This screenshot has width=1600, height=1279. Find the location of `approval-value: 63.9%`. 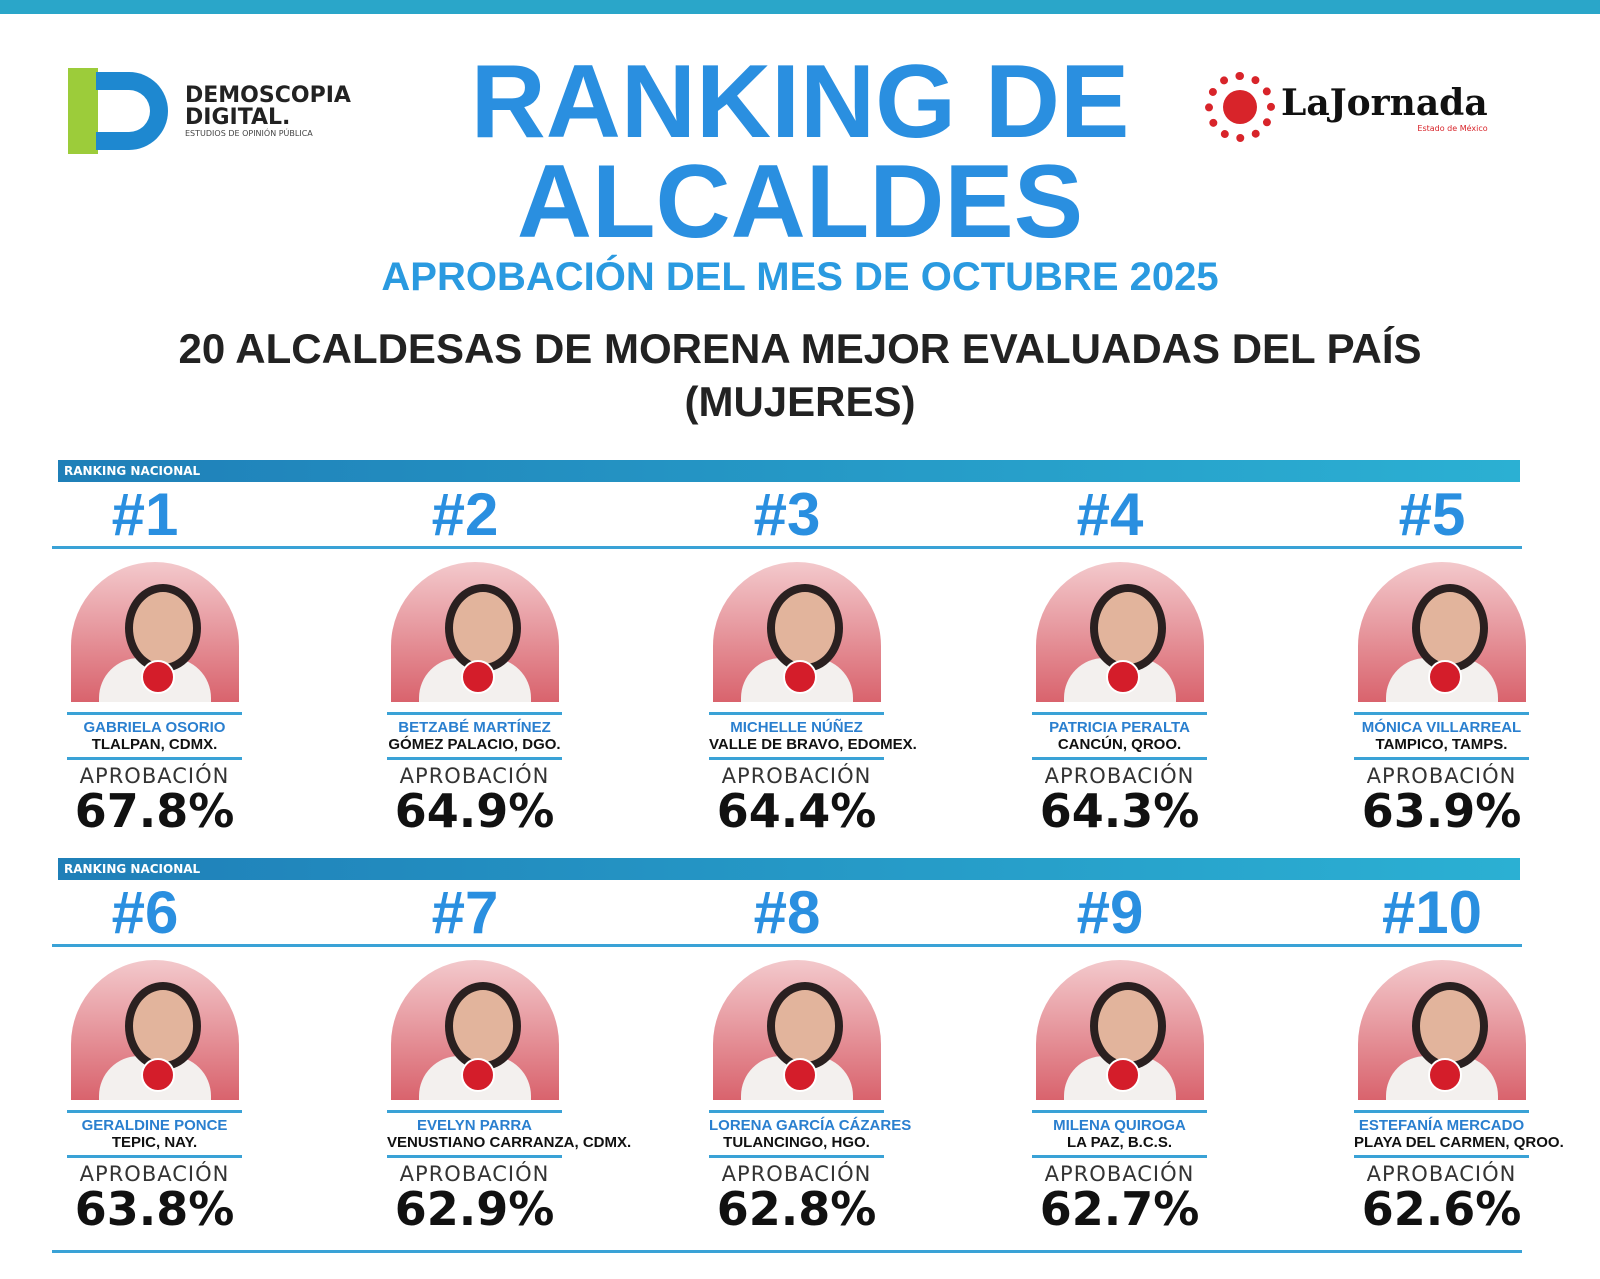

approval-value: 63.9% is located at coordinates (1441, 811).